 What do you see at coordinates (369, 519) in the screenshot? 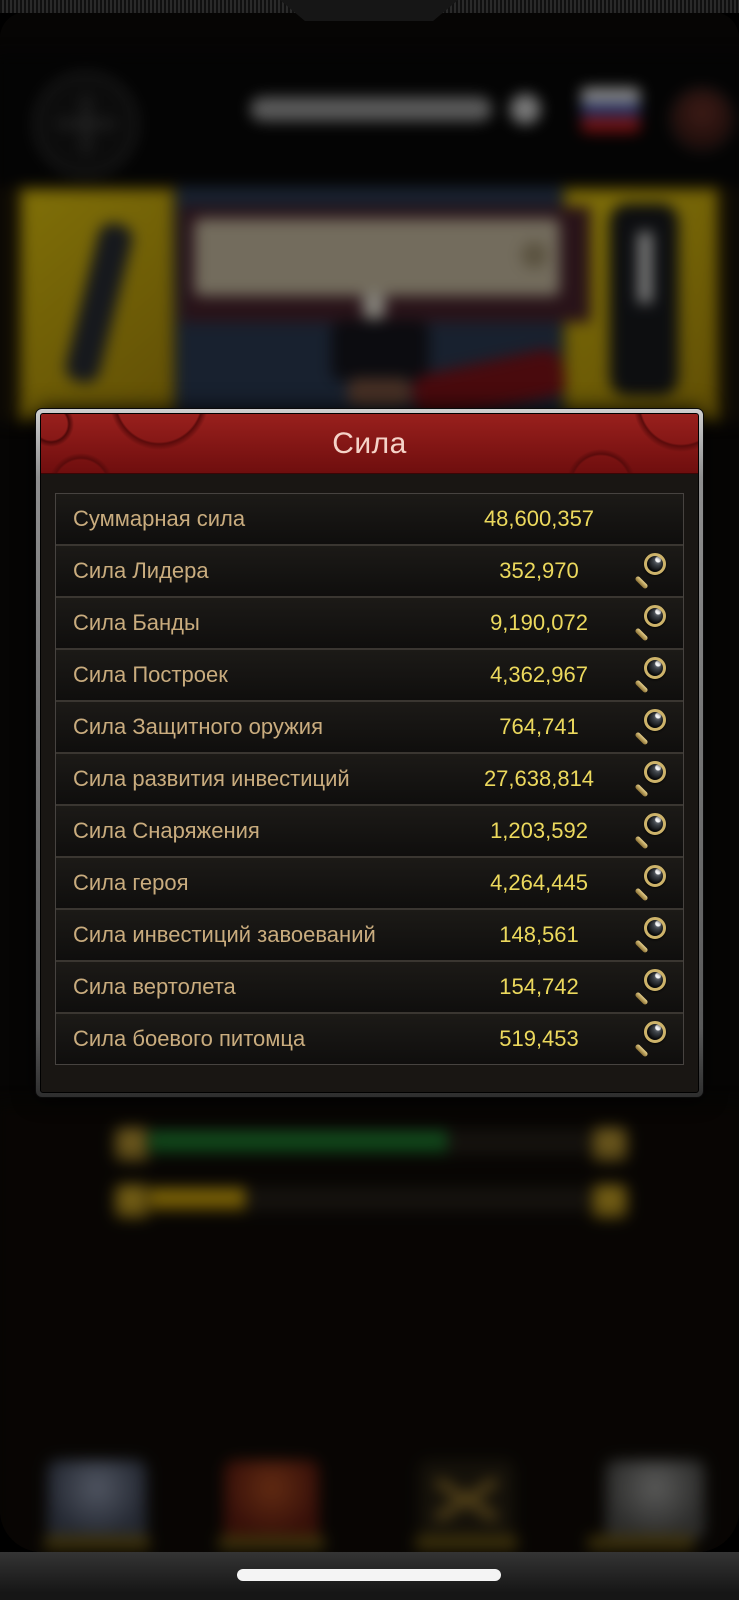
I see `table-row: Суммарная сила 48,600,357` at bounding box center [369, 519].